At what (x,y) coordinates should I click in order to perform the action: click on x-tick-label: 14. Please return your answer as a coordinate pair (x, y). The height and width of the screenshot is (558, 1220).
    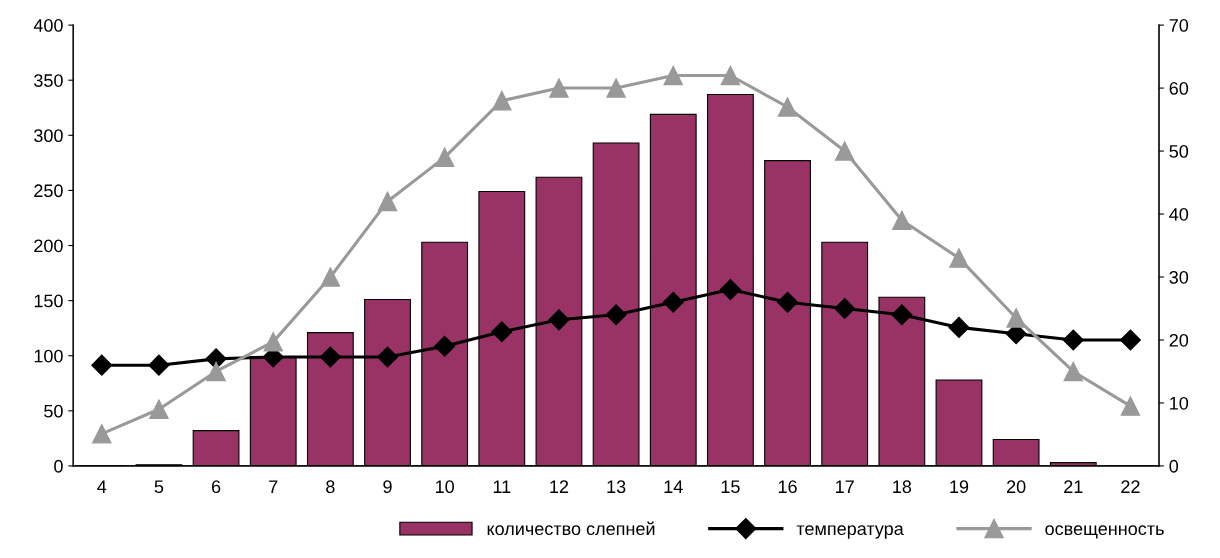
    Looking at the image, I should click on (673, 486).